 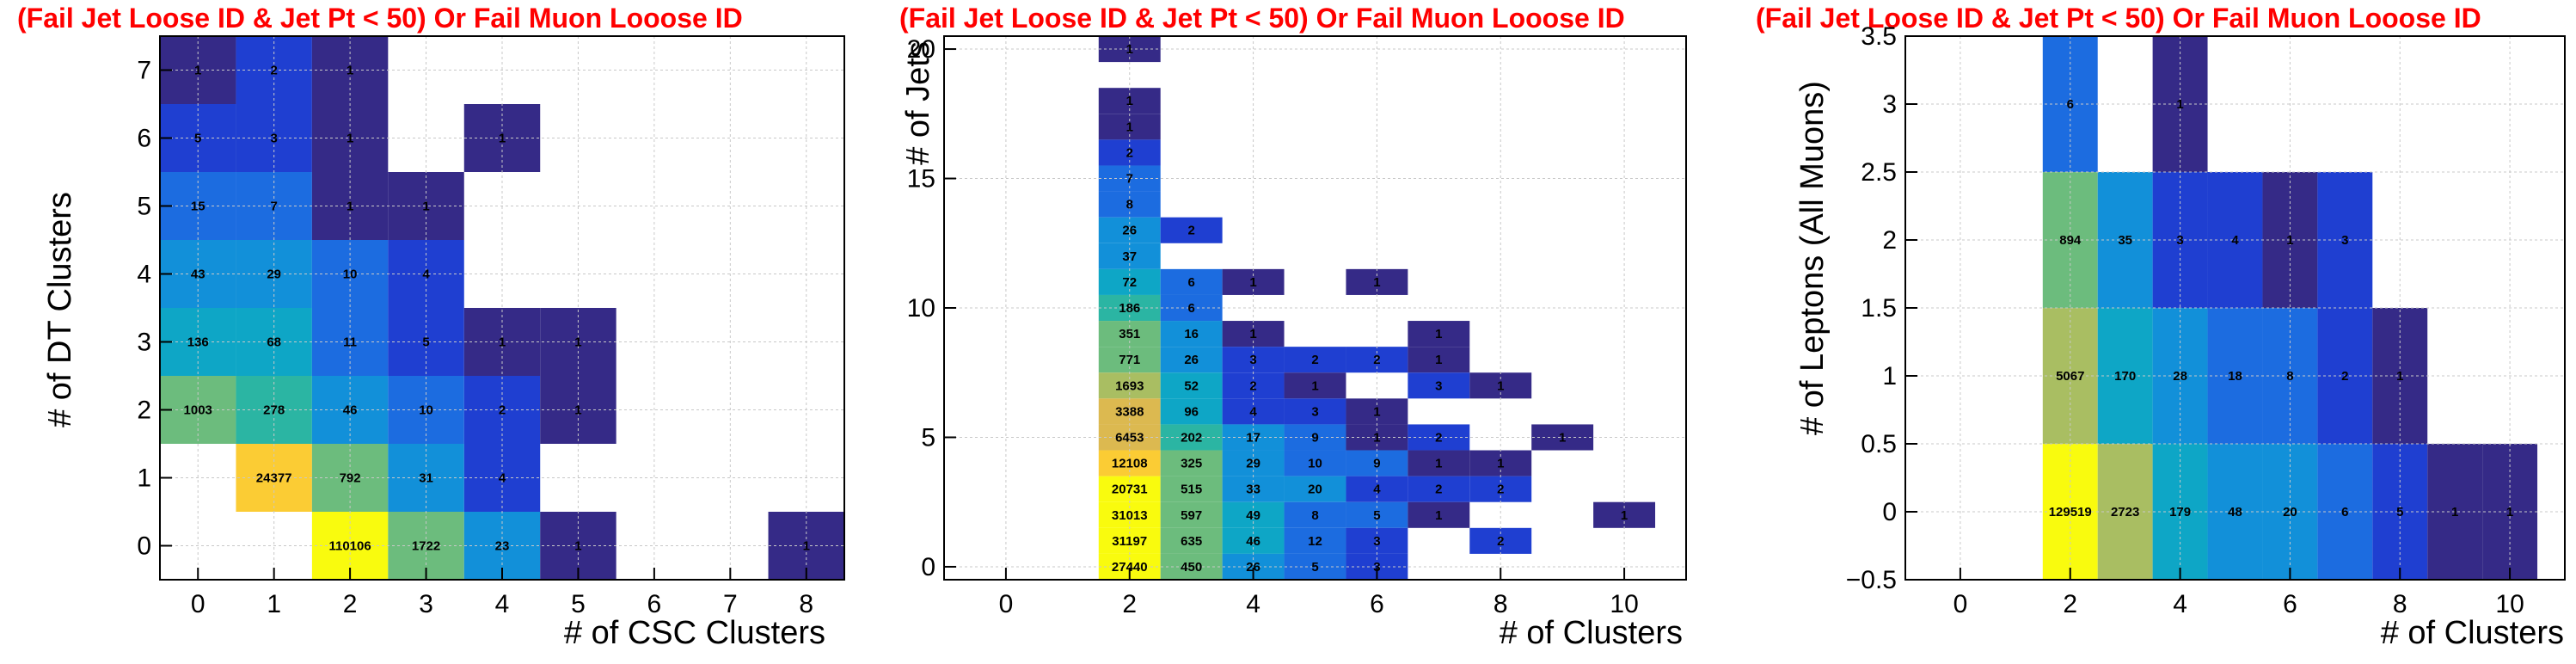 I want to click on cell-value-label: 24377, so click(x=274, y=478).